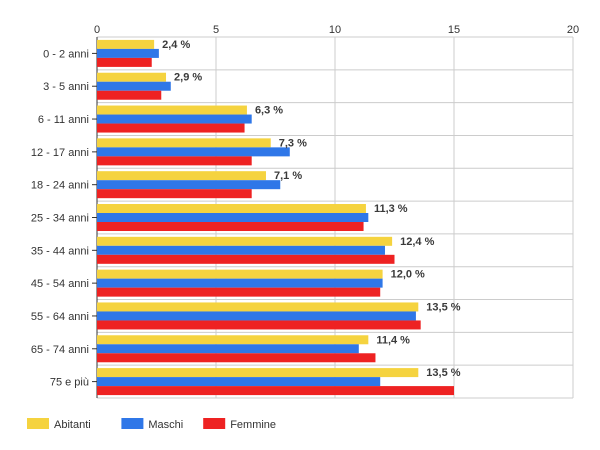 The image size is (600, 450). I want to click on x-tick-label: 20, so click(573, 30).